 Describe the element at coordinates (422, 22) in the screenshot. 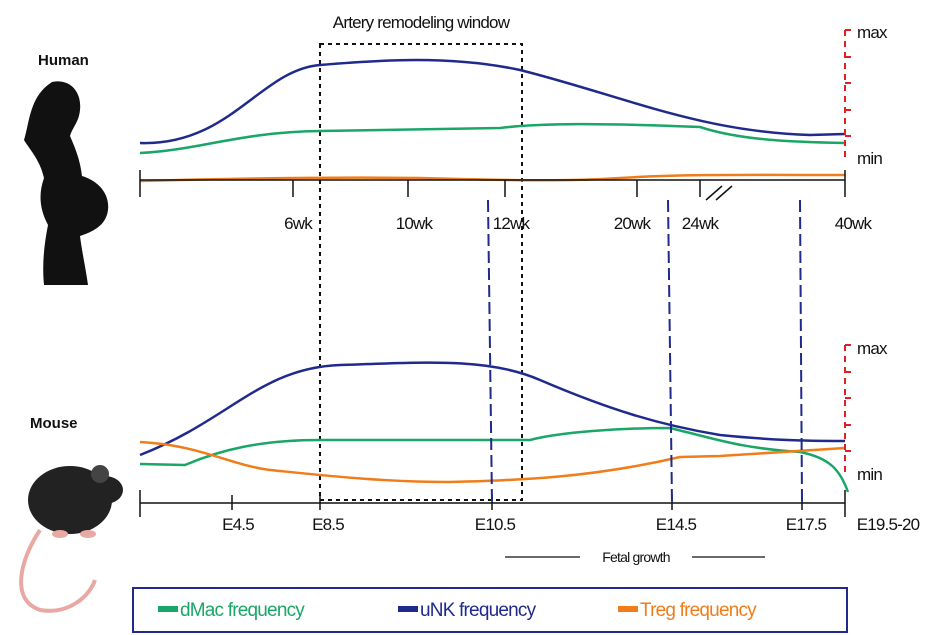

I see `window-label: Artery remodeling window` at that location.